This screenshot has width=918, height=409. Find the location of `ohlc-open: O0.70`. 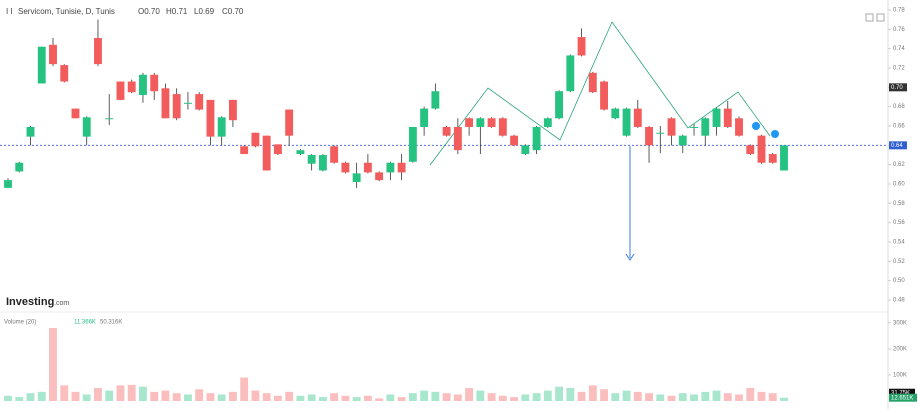

ohlc-open: O0.70 is located at coordinates (149, 11).